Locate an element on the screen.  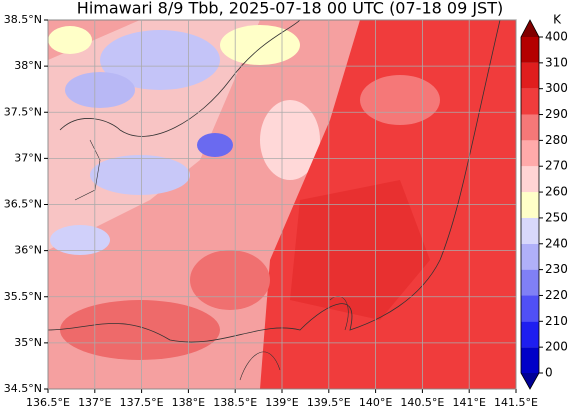
colorbar-label: 250 is located at coordinates (556, 217).